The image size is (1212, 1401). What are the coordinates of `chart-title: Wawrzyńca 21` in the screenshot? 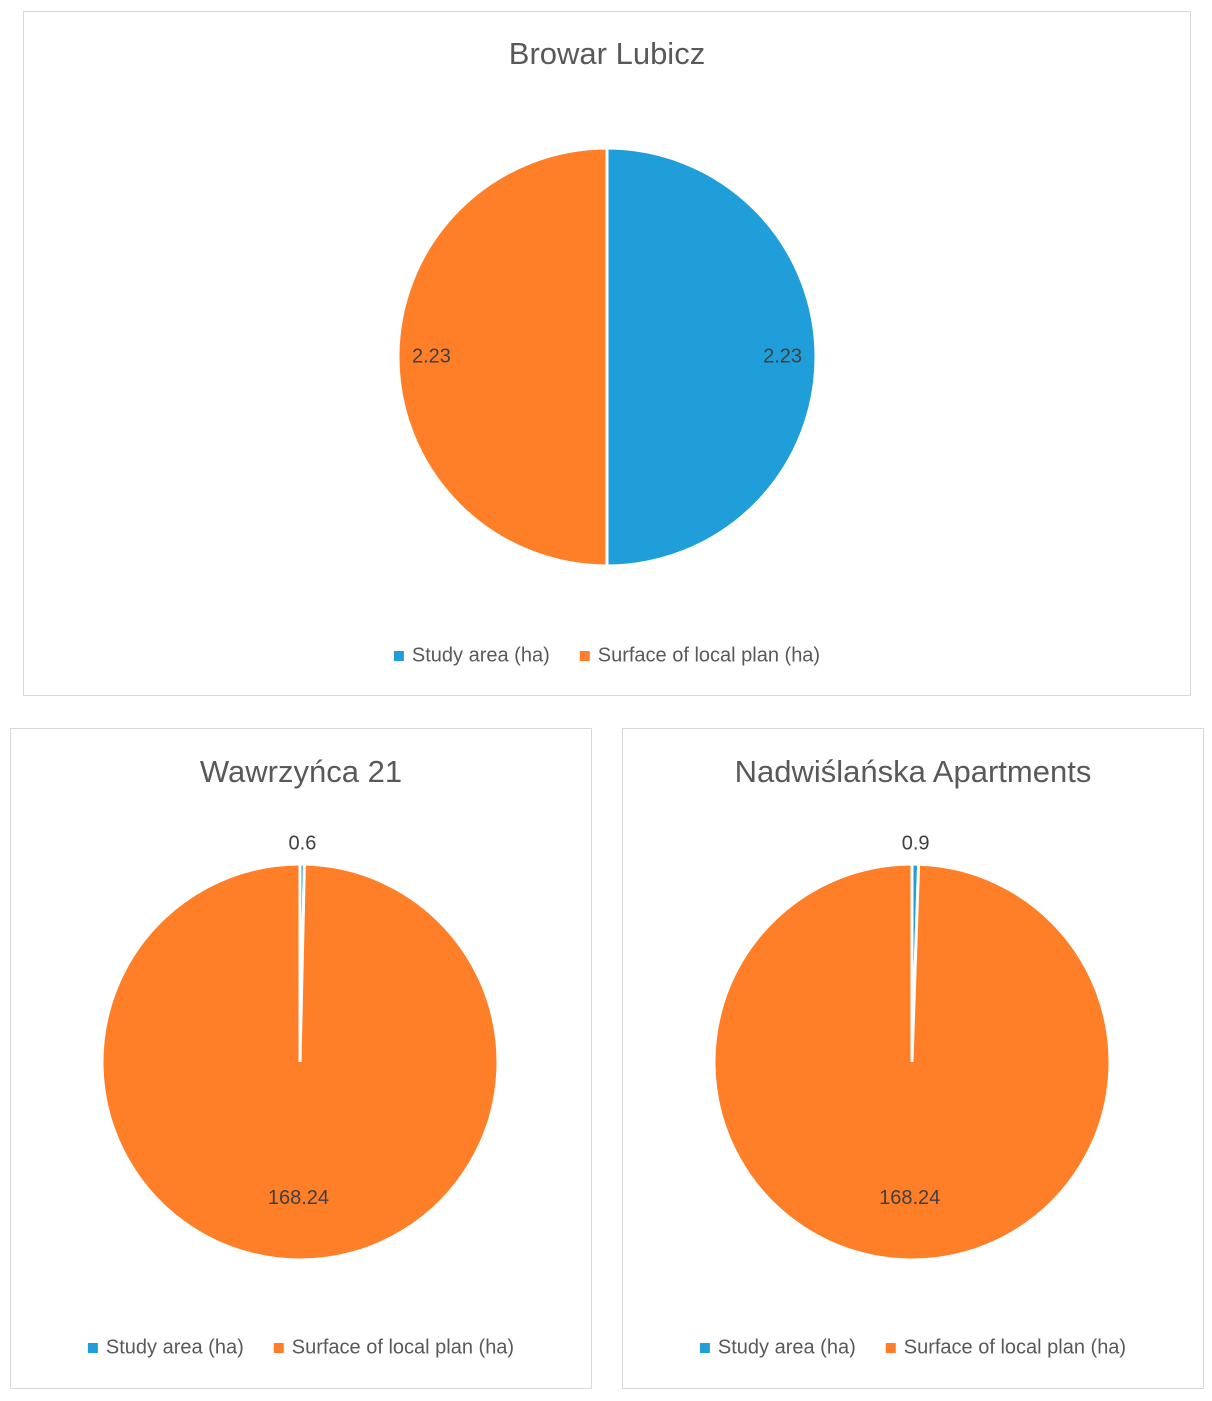 It's located at (301, 771).